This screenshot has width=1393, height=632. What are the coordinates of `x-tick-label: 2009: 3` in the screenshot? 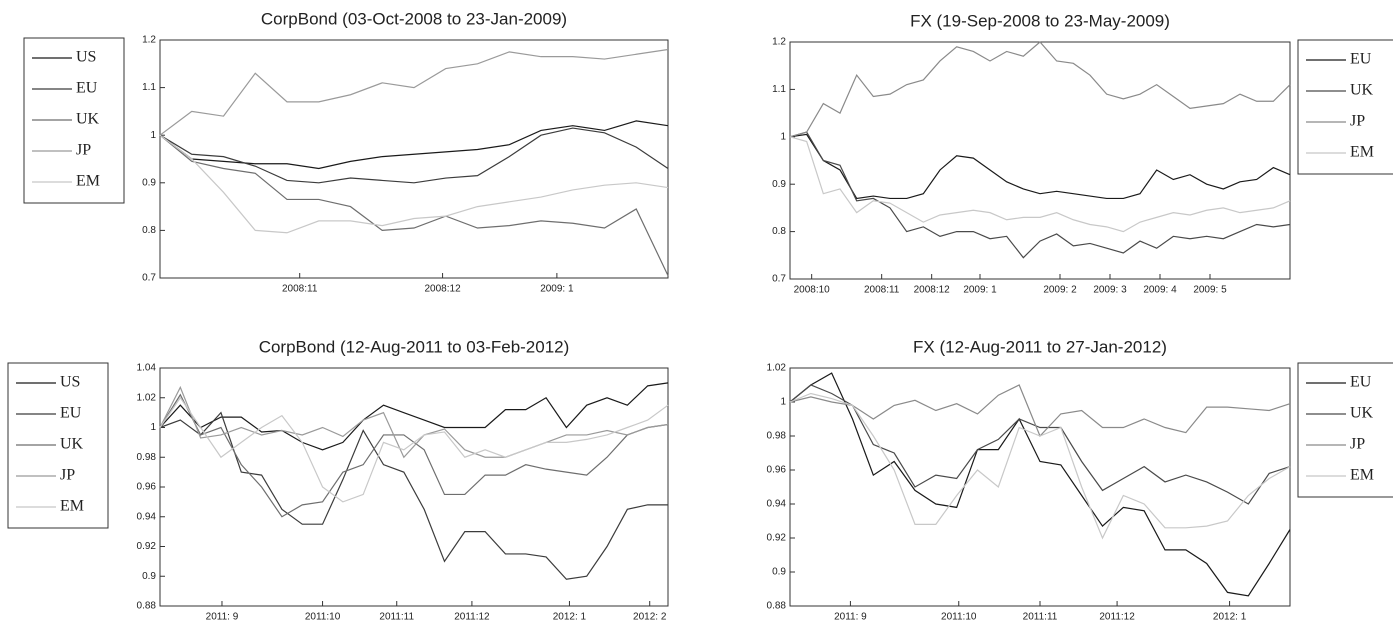 It's located at (1110, 290).